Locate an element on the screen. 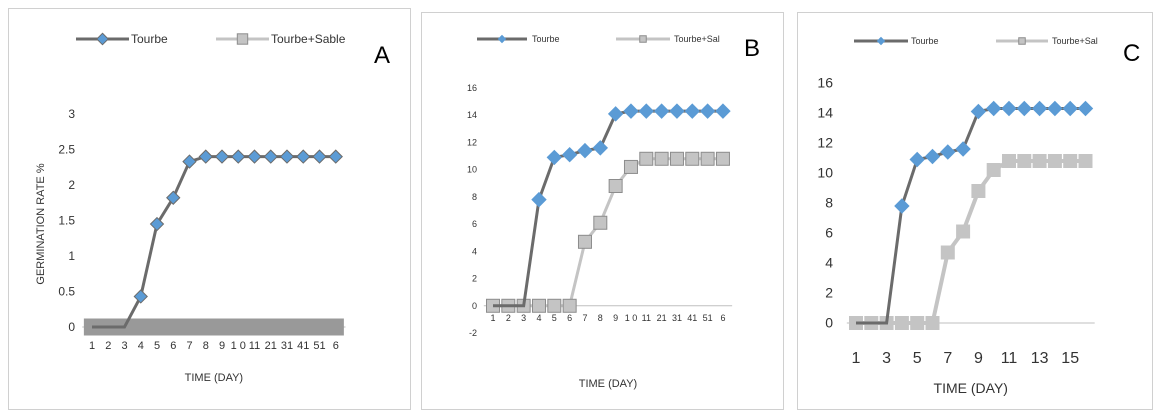 This screenshot has width=1153, height=411. panel-letter-c: C is located at coordinates (1132, 53).